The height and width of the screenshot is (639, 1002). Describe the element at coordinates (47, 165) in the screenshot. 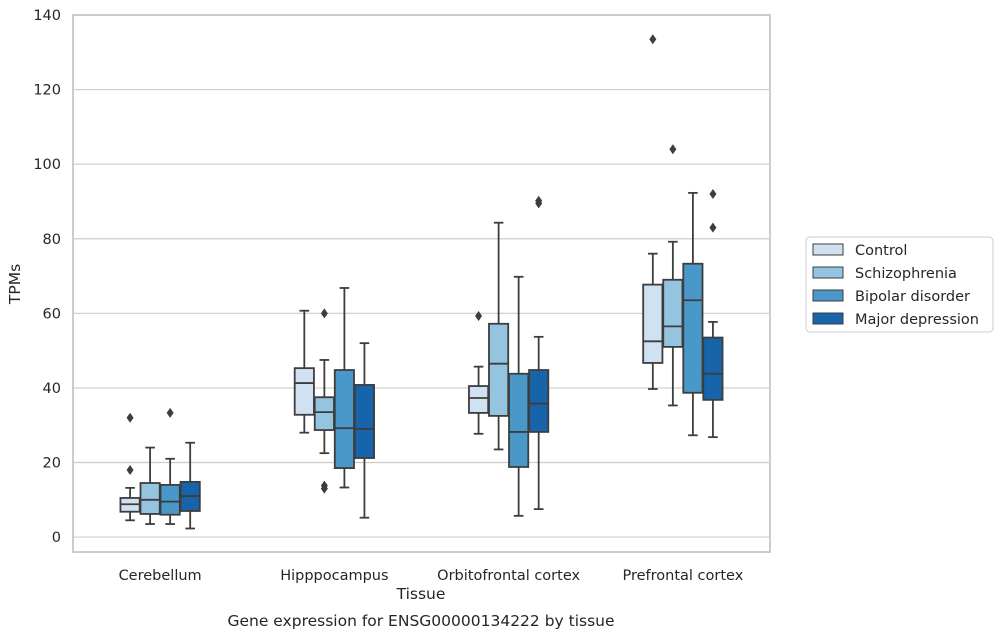

I see `y-tick-label: 100` at that location.